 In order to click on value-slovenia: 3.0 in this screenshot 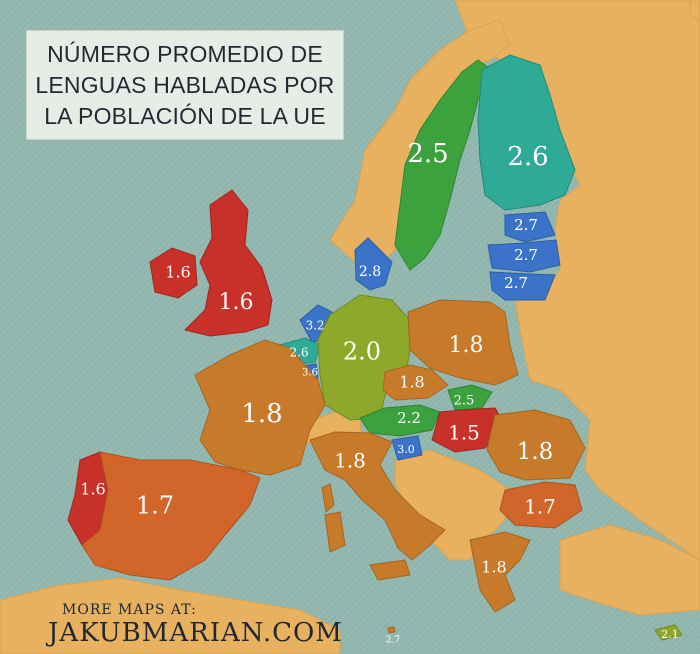, I will do `click(406, 449)`.